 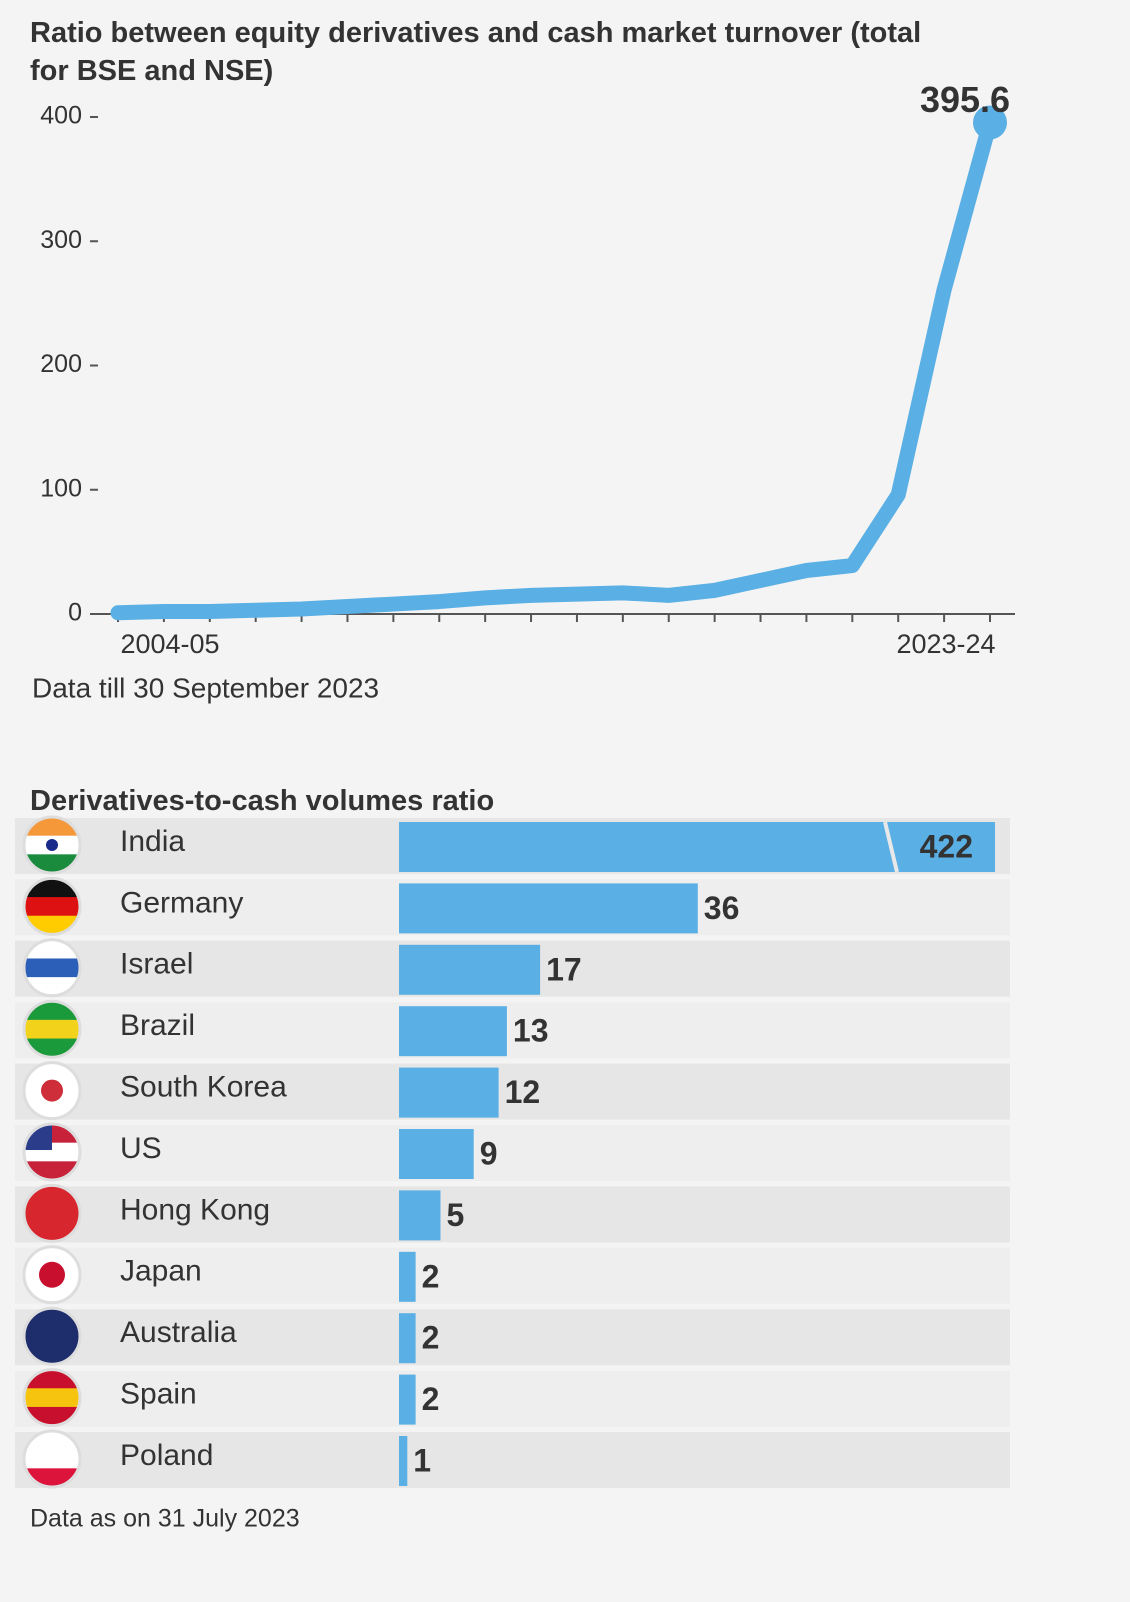 What do you see at coordinates (523, 1092) in the screenshot?
I see `data-label: 12` at bounding box center [523, 1092].